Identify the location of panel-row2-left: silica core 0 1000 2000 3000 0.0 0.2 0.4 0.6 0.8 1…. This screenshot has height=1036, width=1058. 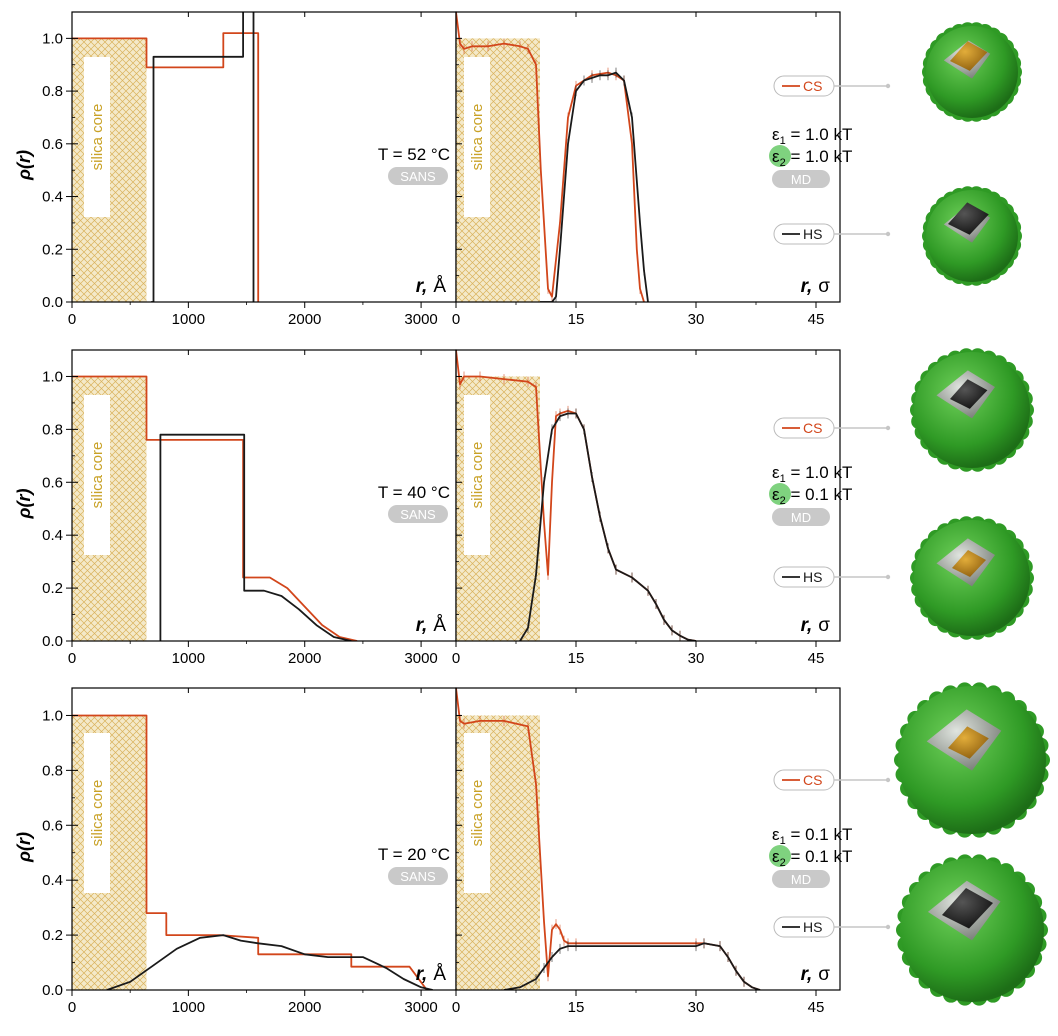
(235, 508).